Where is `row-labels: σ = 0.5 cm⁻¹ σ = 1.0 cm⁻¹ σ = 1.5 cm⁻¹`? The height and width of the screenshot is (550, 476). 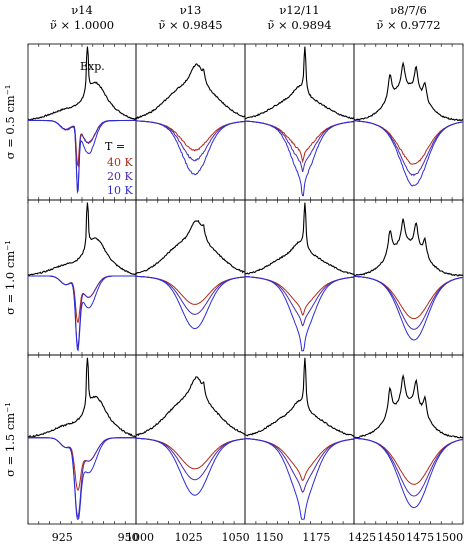
row-labels: σ = 0.5 cm⁻¹ σ = 1.0 cm⁻¹ σ = 1.5 cm⁻¹ is located at coordinates (10, 281).